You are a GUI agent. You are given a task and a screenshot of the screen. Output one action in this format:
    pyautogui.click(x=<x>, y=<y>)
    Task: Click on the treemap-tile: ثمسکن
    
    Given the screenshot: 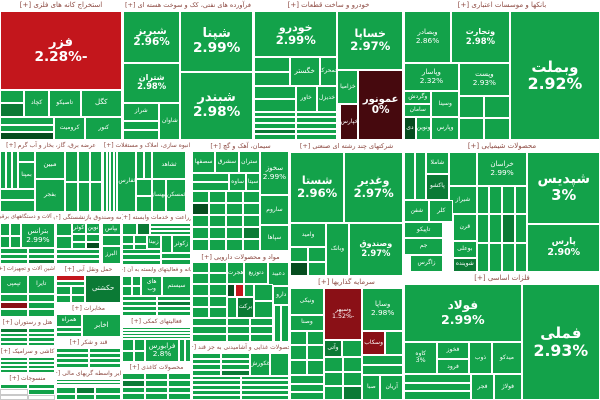 What is the action you would take?
    pyautogui.click(x=176, y=195)
    